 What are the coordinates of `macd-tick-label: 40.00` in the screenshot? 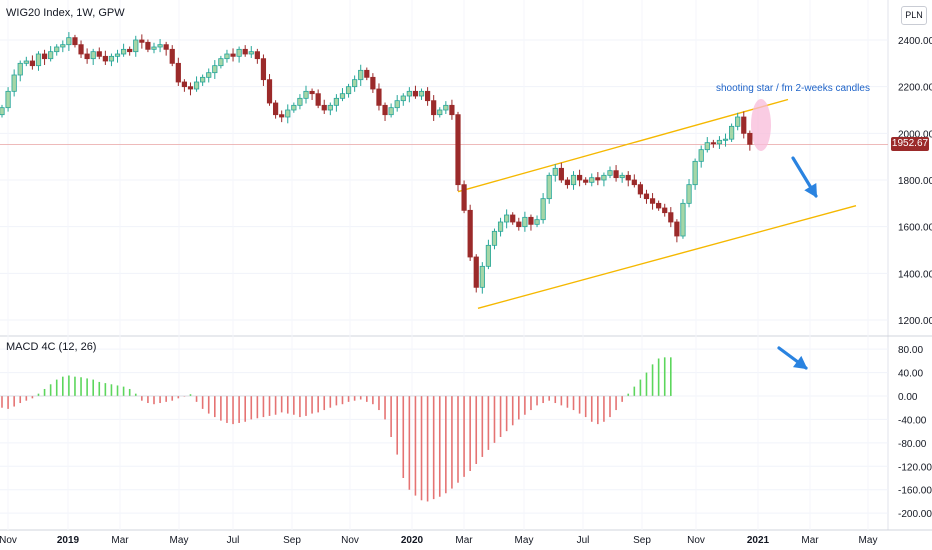 It's located at (910, 374).